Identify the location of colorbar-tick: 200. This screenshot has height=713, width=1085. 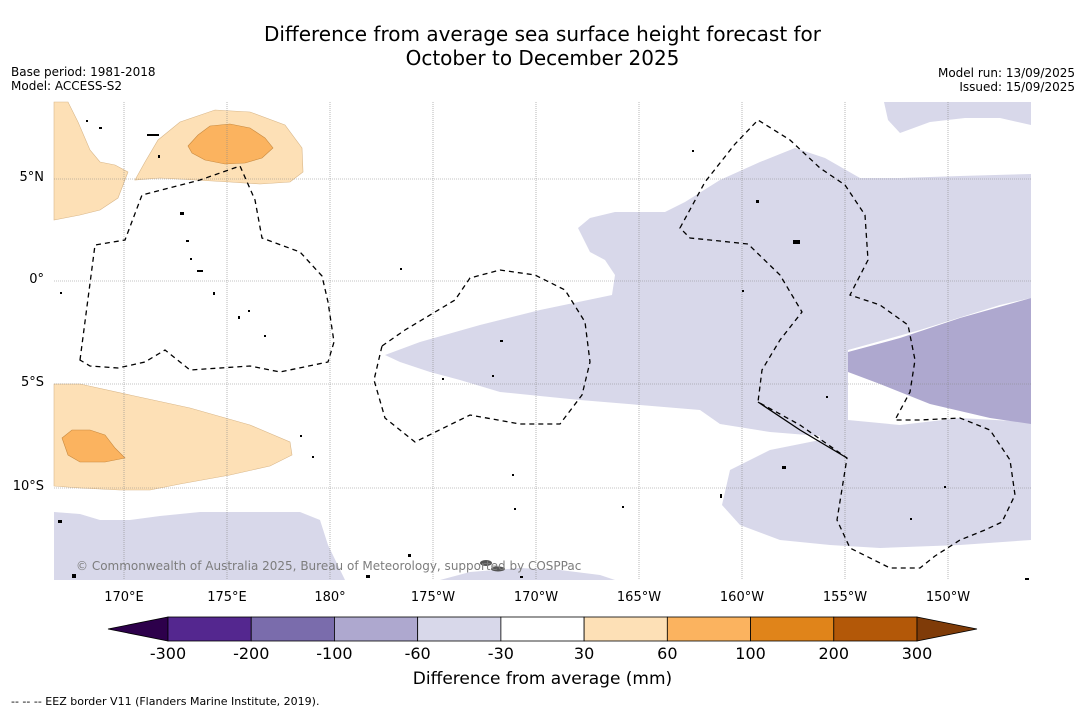
(834, 653).